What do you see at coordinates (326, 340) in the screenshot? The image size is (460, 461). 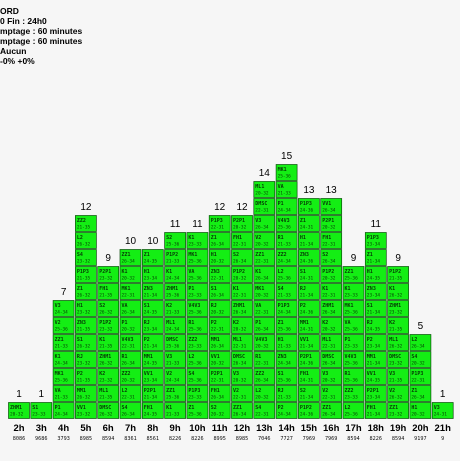 I see `block-code-label: ML1` at bounding box center [326, 340].